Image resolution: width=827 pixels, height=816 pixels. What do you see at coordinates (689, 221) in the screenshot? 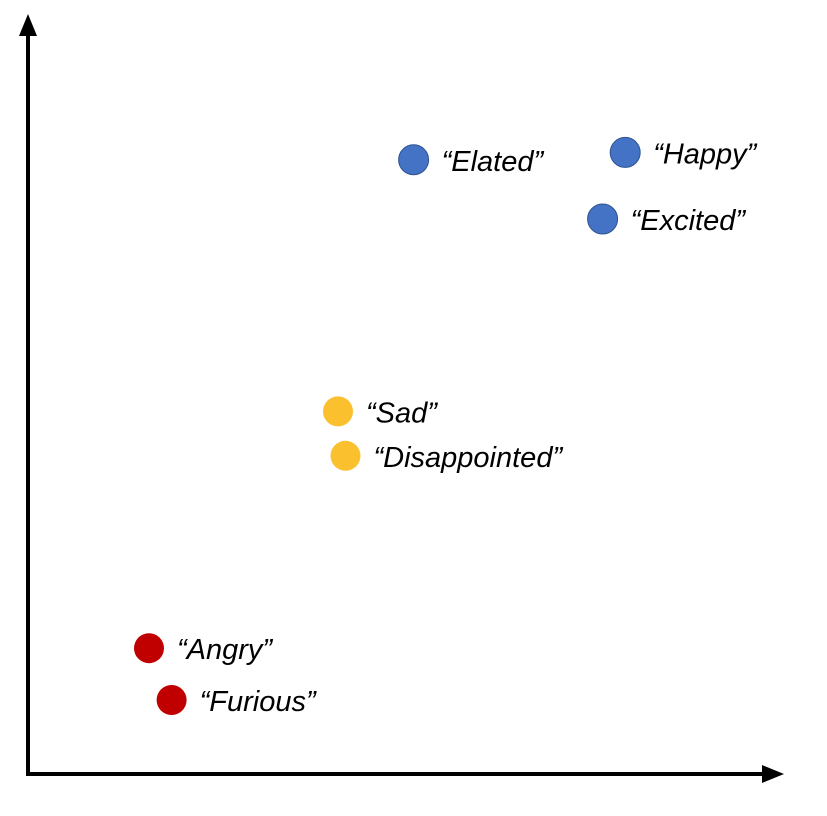
I see `data-label: “Excited”` at bounding box center [689, 221].